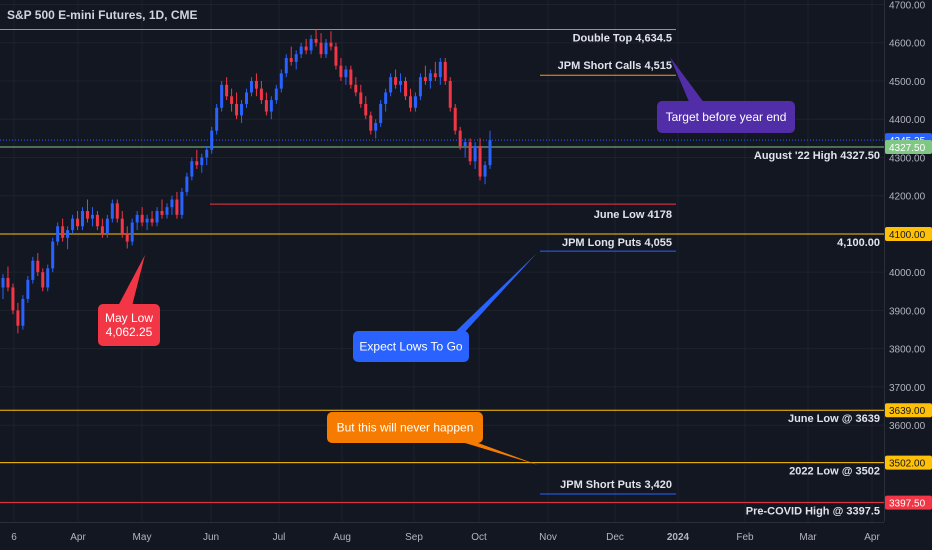  Describe the element at coordinates (622, 39) in the screenshot. I see `level-label: Double Top 4,634.5` at that location.